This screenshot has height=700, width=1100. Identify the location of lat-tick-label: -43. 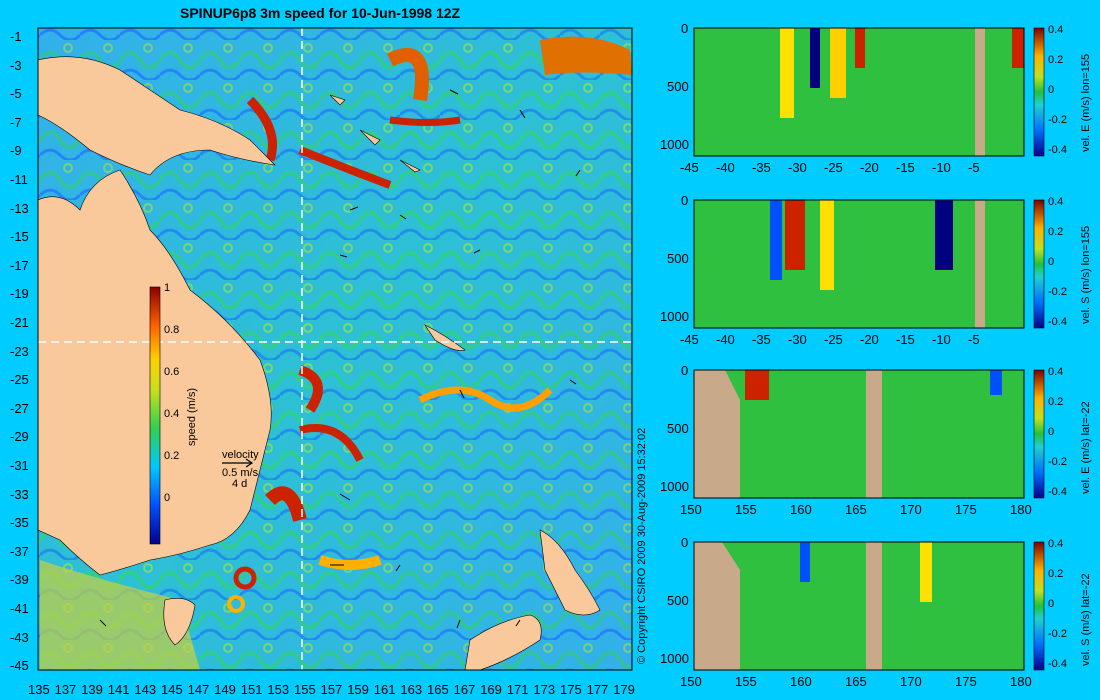
(19, 637).